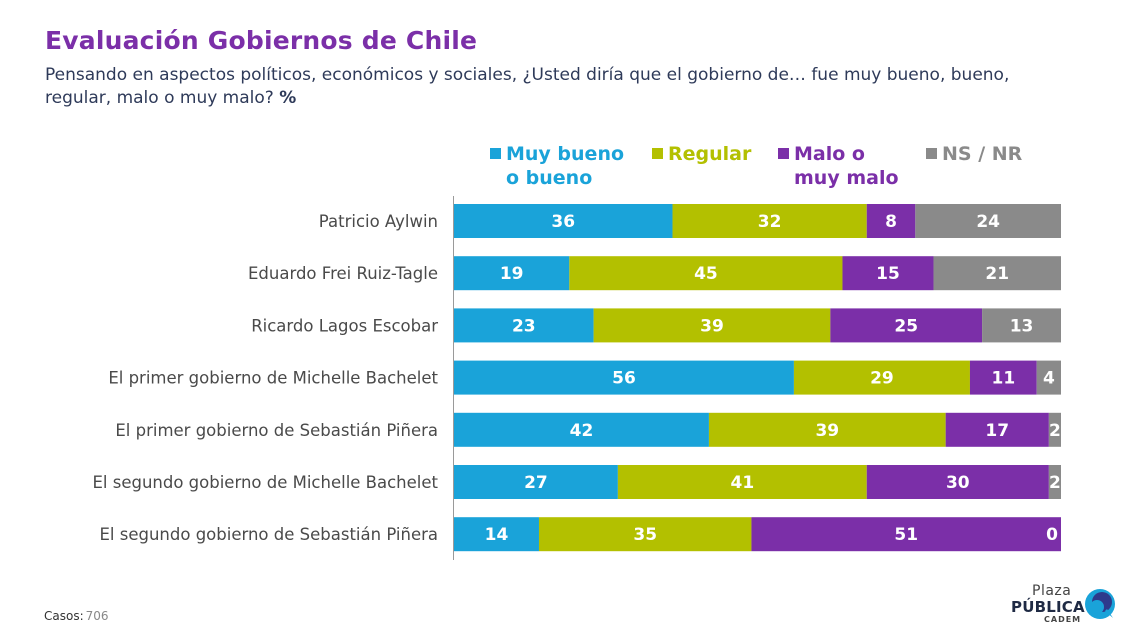 The width and height of the screenshot is (1140, 640). I want to click on category-label: Eduardo Frei Ruiz-Tagle, so click(343, 273).